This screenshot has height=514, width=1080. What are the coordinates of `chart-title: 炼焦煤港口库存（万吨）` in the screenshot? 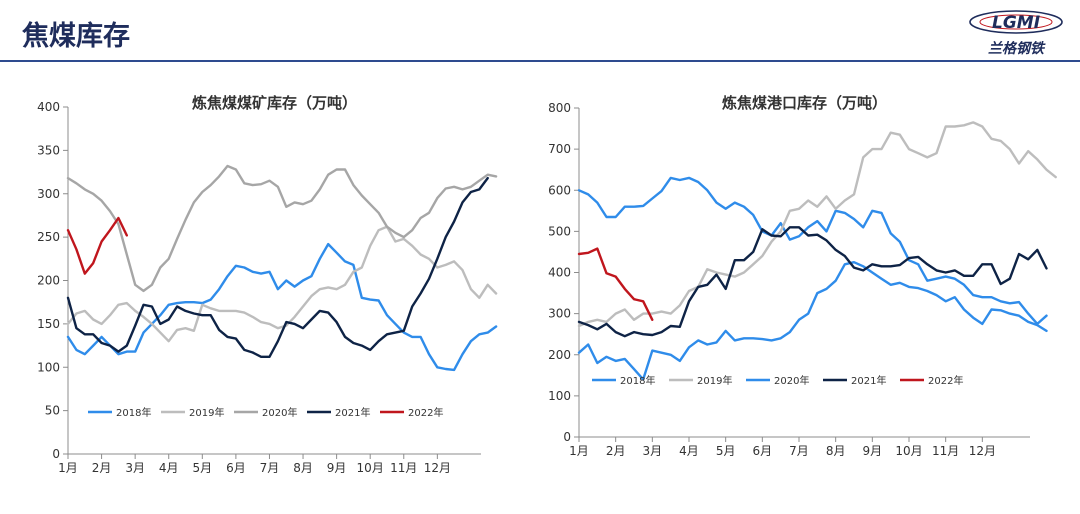 It's located at (804, 103).